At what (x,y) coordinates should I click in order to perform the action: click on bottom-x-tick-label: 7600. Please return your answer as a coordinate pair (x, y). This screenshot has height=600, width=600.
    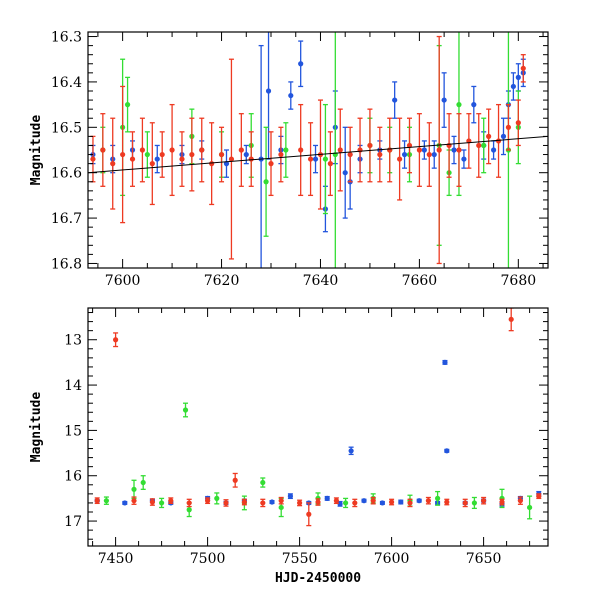
    Looking at the image, I should click on (392, 559).